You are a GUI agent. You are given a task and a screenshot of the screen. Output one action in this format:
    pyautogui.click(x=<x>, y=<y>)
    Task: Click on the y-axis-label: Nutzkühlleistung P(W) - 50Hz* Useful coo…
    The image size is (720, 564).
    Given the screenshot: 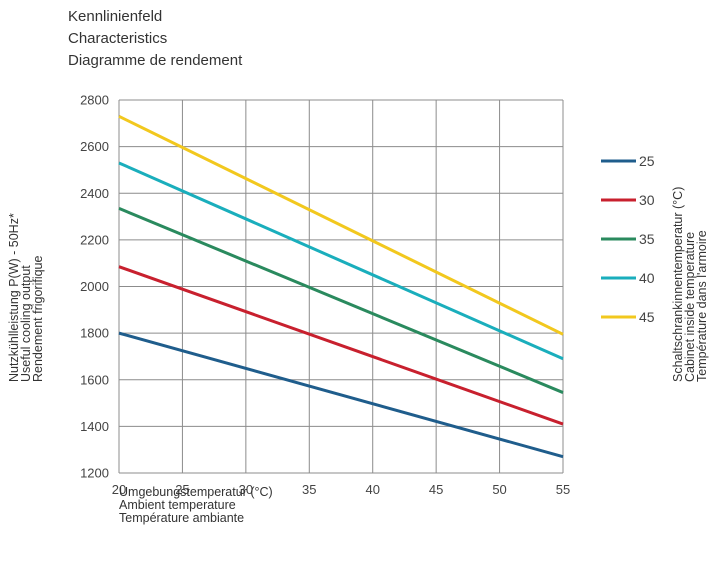 What is the action you would take?
    pyautogui.click(x=26, y=272)
    